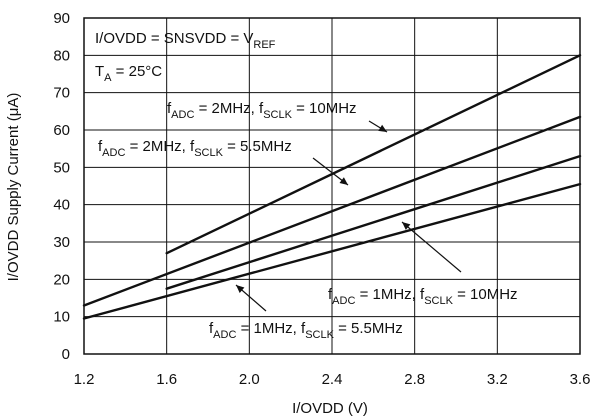 The image size is (603, 419). I want to click on annotation-arrow, so click(431, 247).